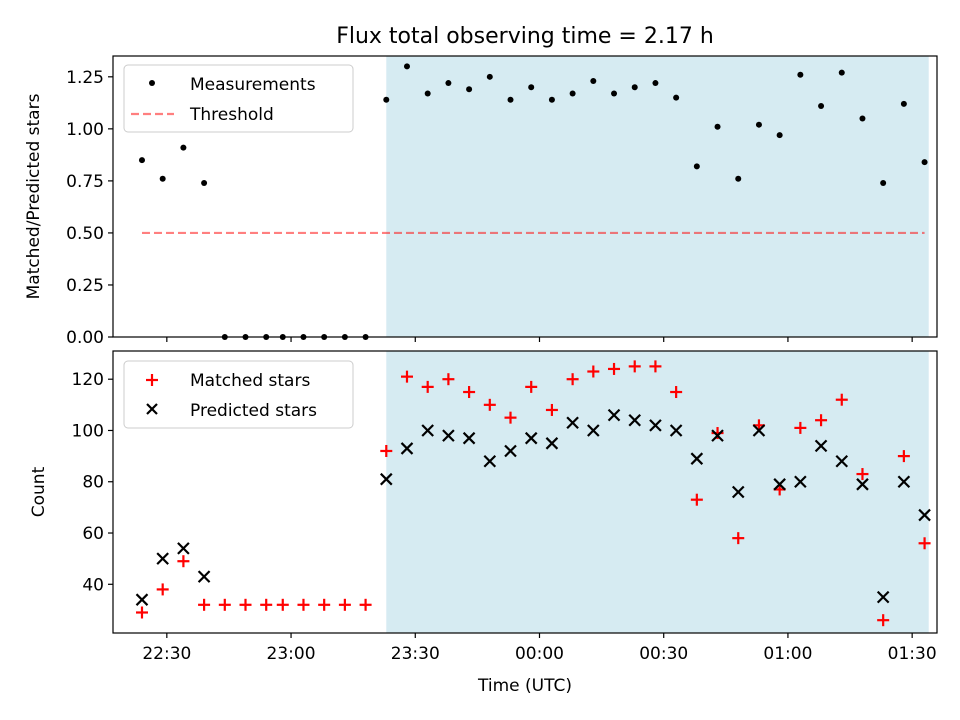 The width and height of the screenshot is (960, 720). What do you see at coordinates (85, 286) in the screenshot?
I see `ratio-ytick-label: 0.25` at bounding box center [85, 286].